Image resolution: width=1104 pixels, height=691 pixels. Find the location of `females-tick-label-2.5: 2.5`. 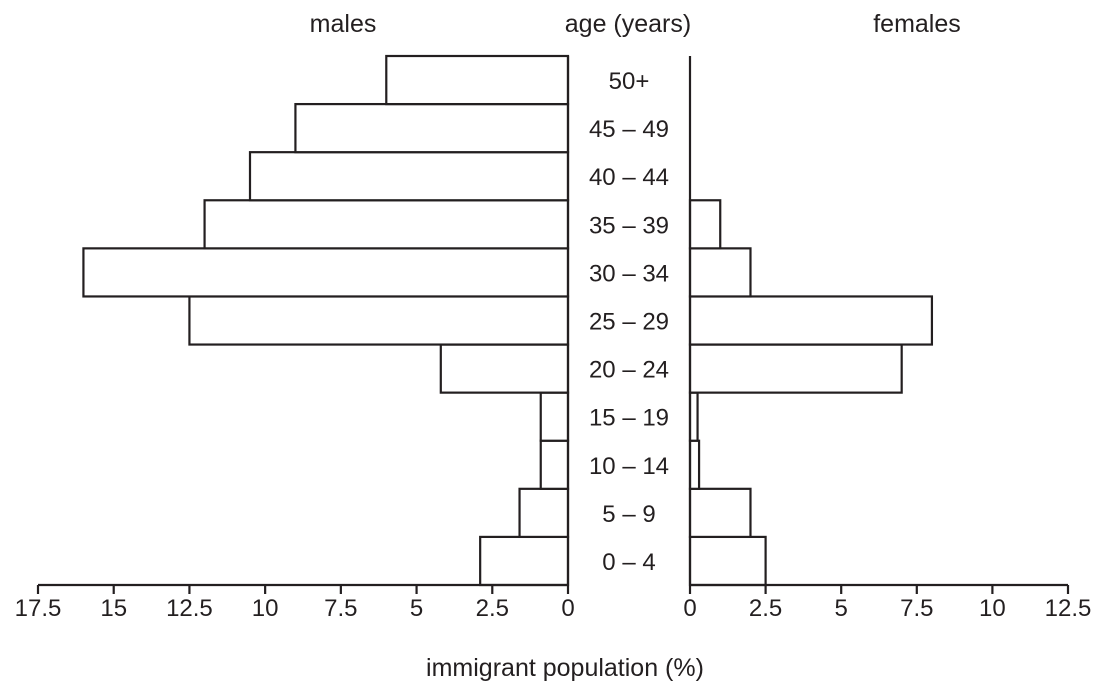

females-tick-label-2.5: 2.5 is located at coordinates (765, 608).